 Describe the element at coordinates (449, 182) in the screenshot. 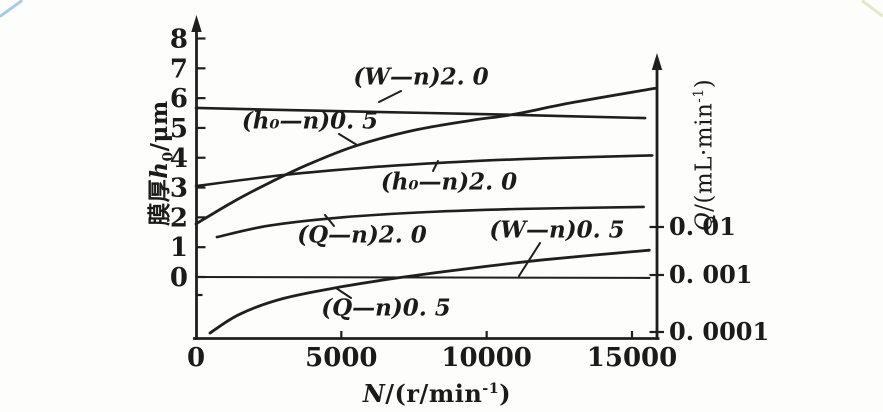

I see `curve-label-h0-n-2.0: (h₀—n)2. 0` at that location.